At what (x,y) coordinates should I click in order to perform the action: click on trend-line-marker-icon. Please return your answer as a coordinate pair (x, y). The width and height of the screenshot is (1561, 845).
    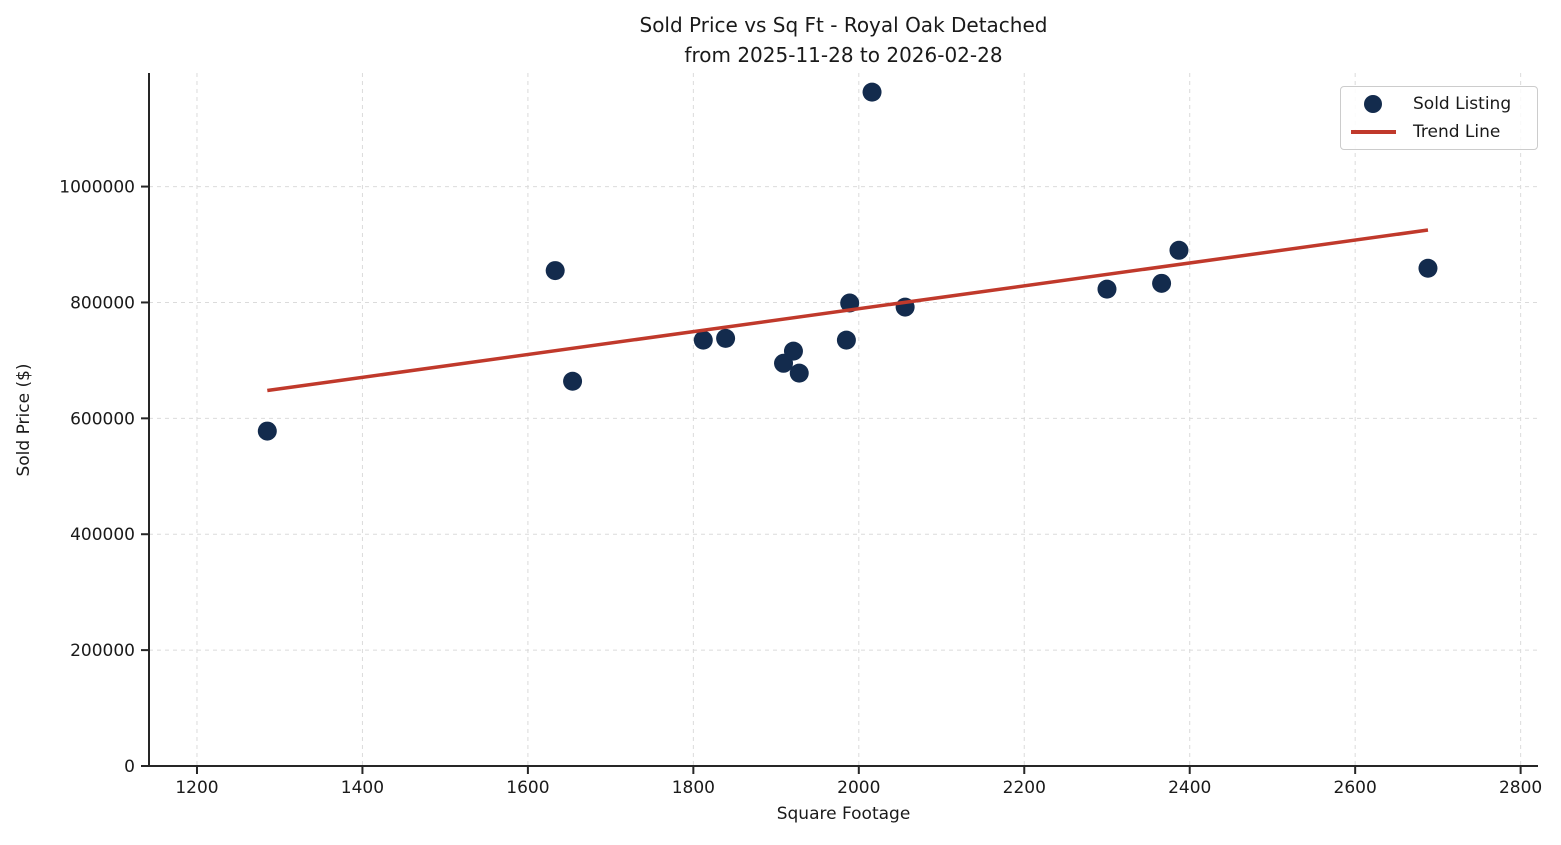
    Looking at the image, I should click on (1373, 132).